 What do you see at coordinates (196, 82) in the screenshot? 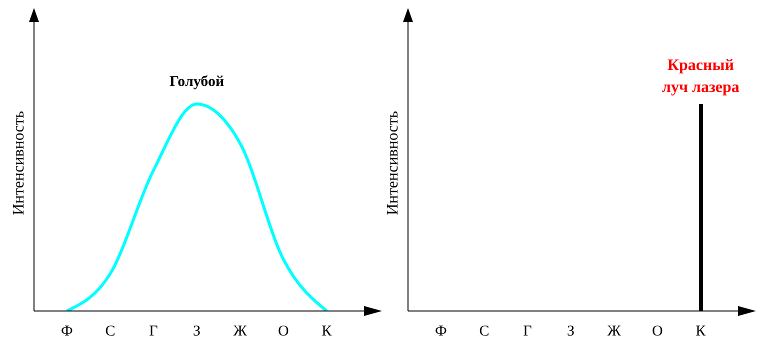
I see `series-label: Голубой` at bounding box center [196, 82].